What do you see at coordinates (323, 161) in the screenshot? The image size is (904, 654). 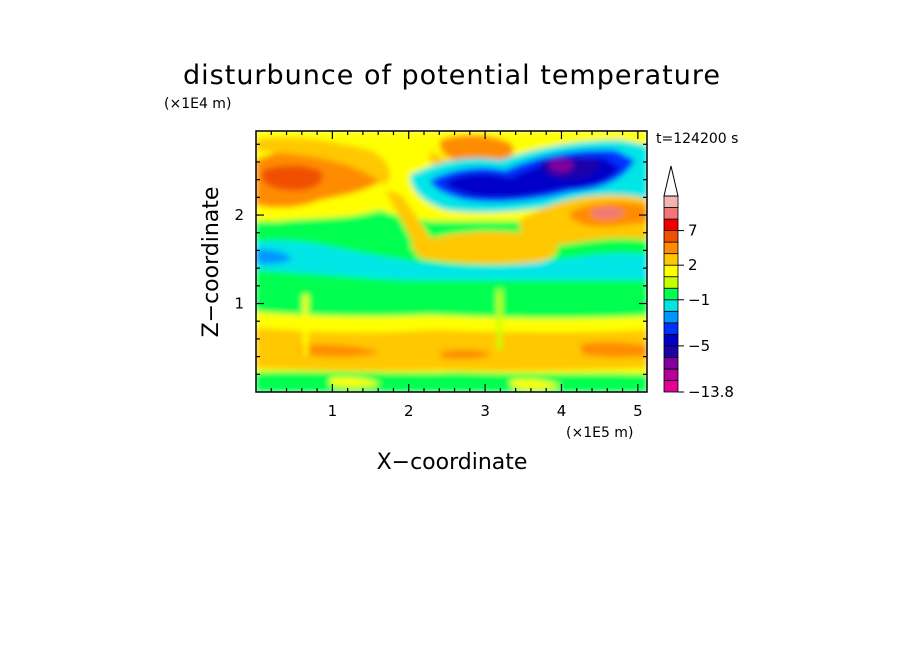 I see `field-upper-left-gold` at bounding box center [323, 161].